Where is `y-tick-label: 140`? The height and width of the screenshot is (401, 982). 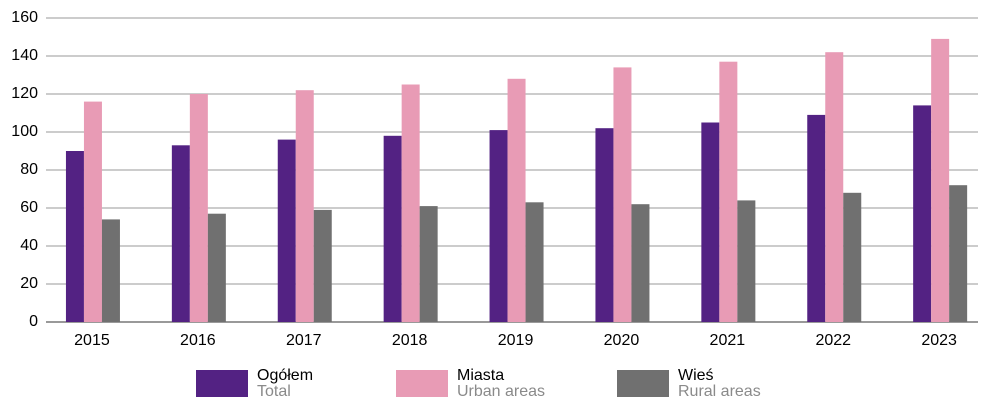
y-tick-label: 140 is located at coordinates (24, 55).